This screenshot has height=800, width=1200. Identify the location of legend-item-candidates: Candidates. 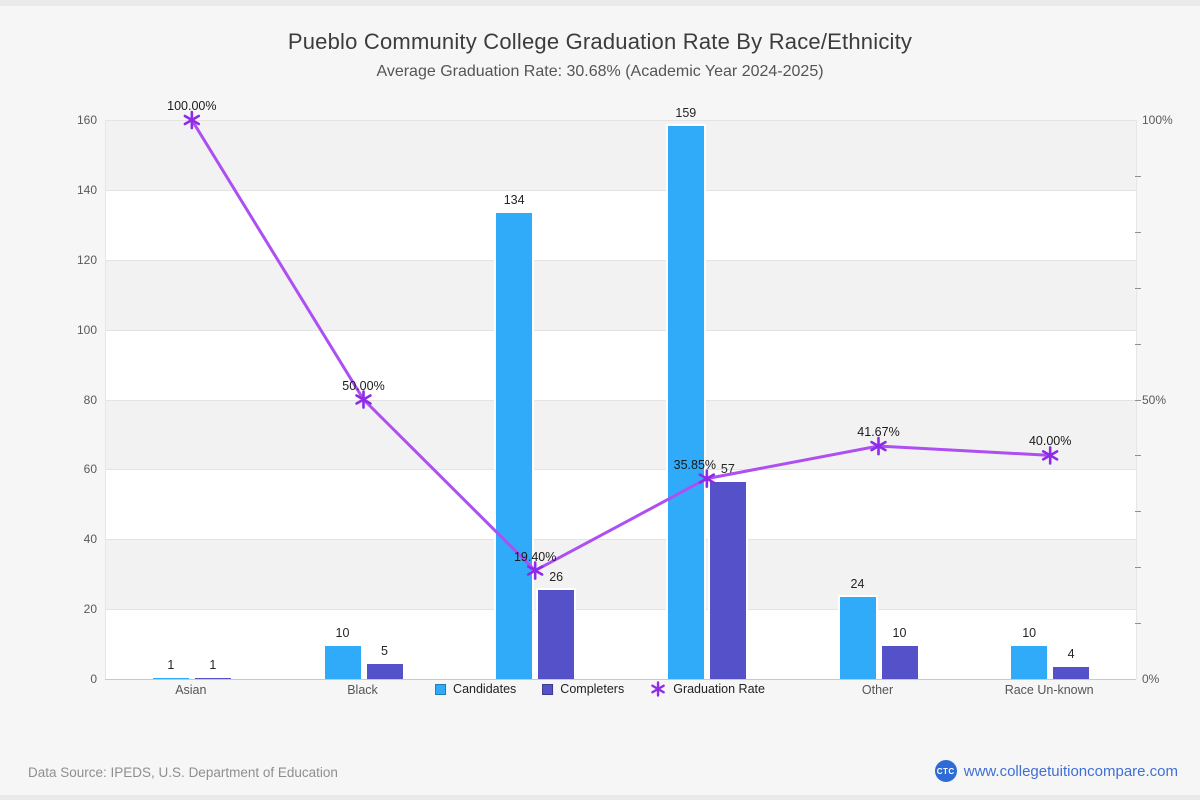
(475, 689).